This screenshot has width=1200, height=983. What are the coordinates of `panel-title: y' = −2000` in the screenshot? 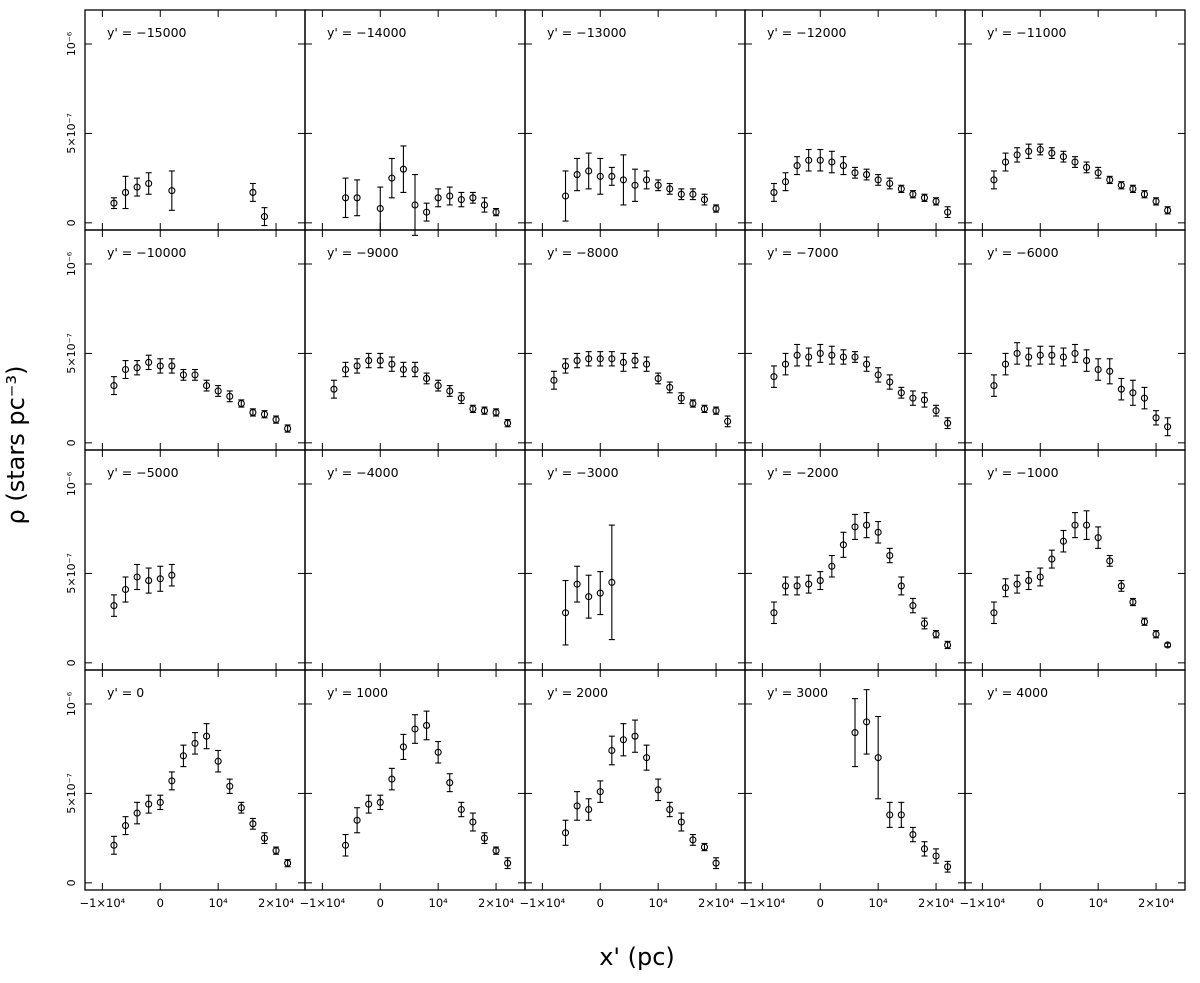 It's located at (803, 472).